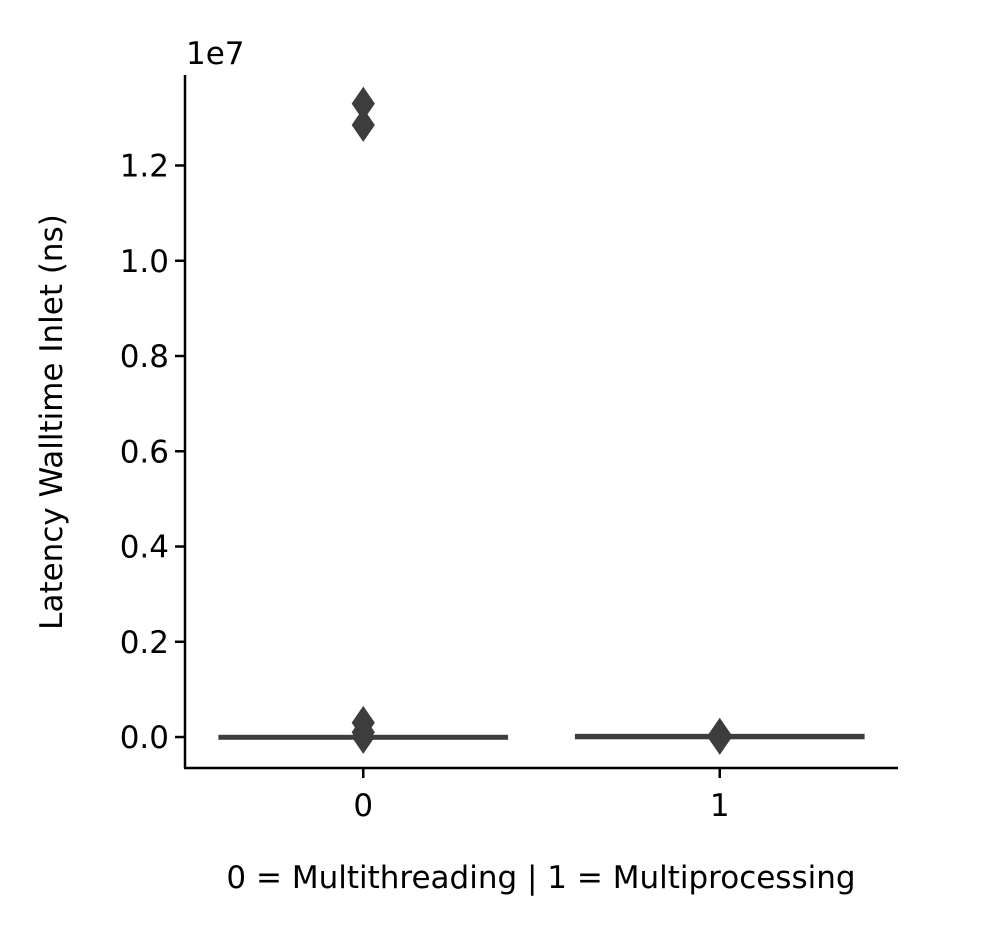  Describe the element at coordinates (363, 806) in the screenshot. I see `x-tick-label: 0` at that location.